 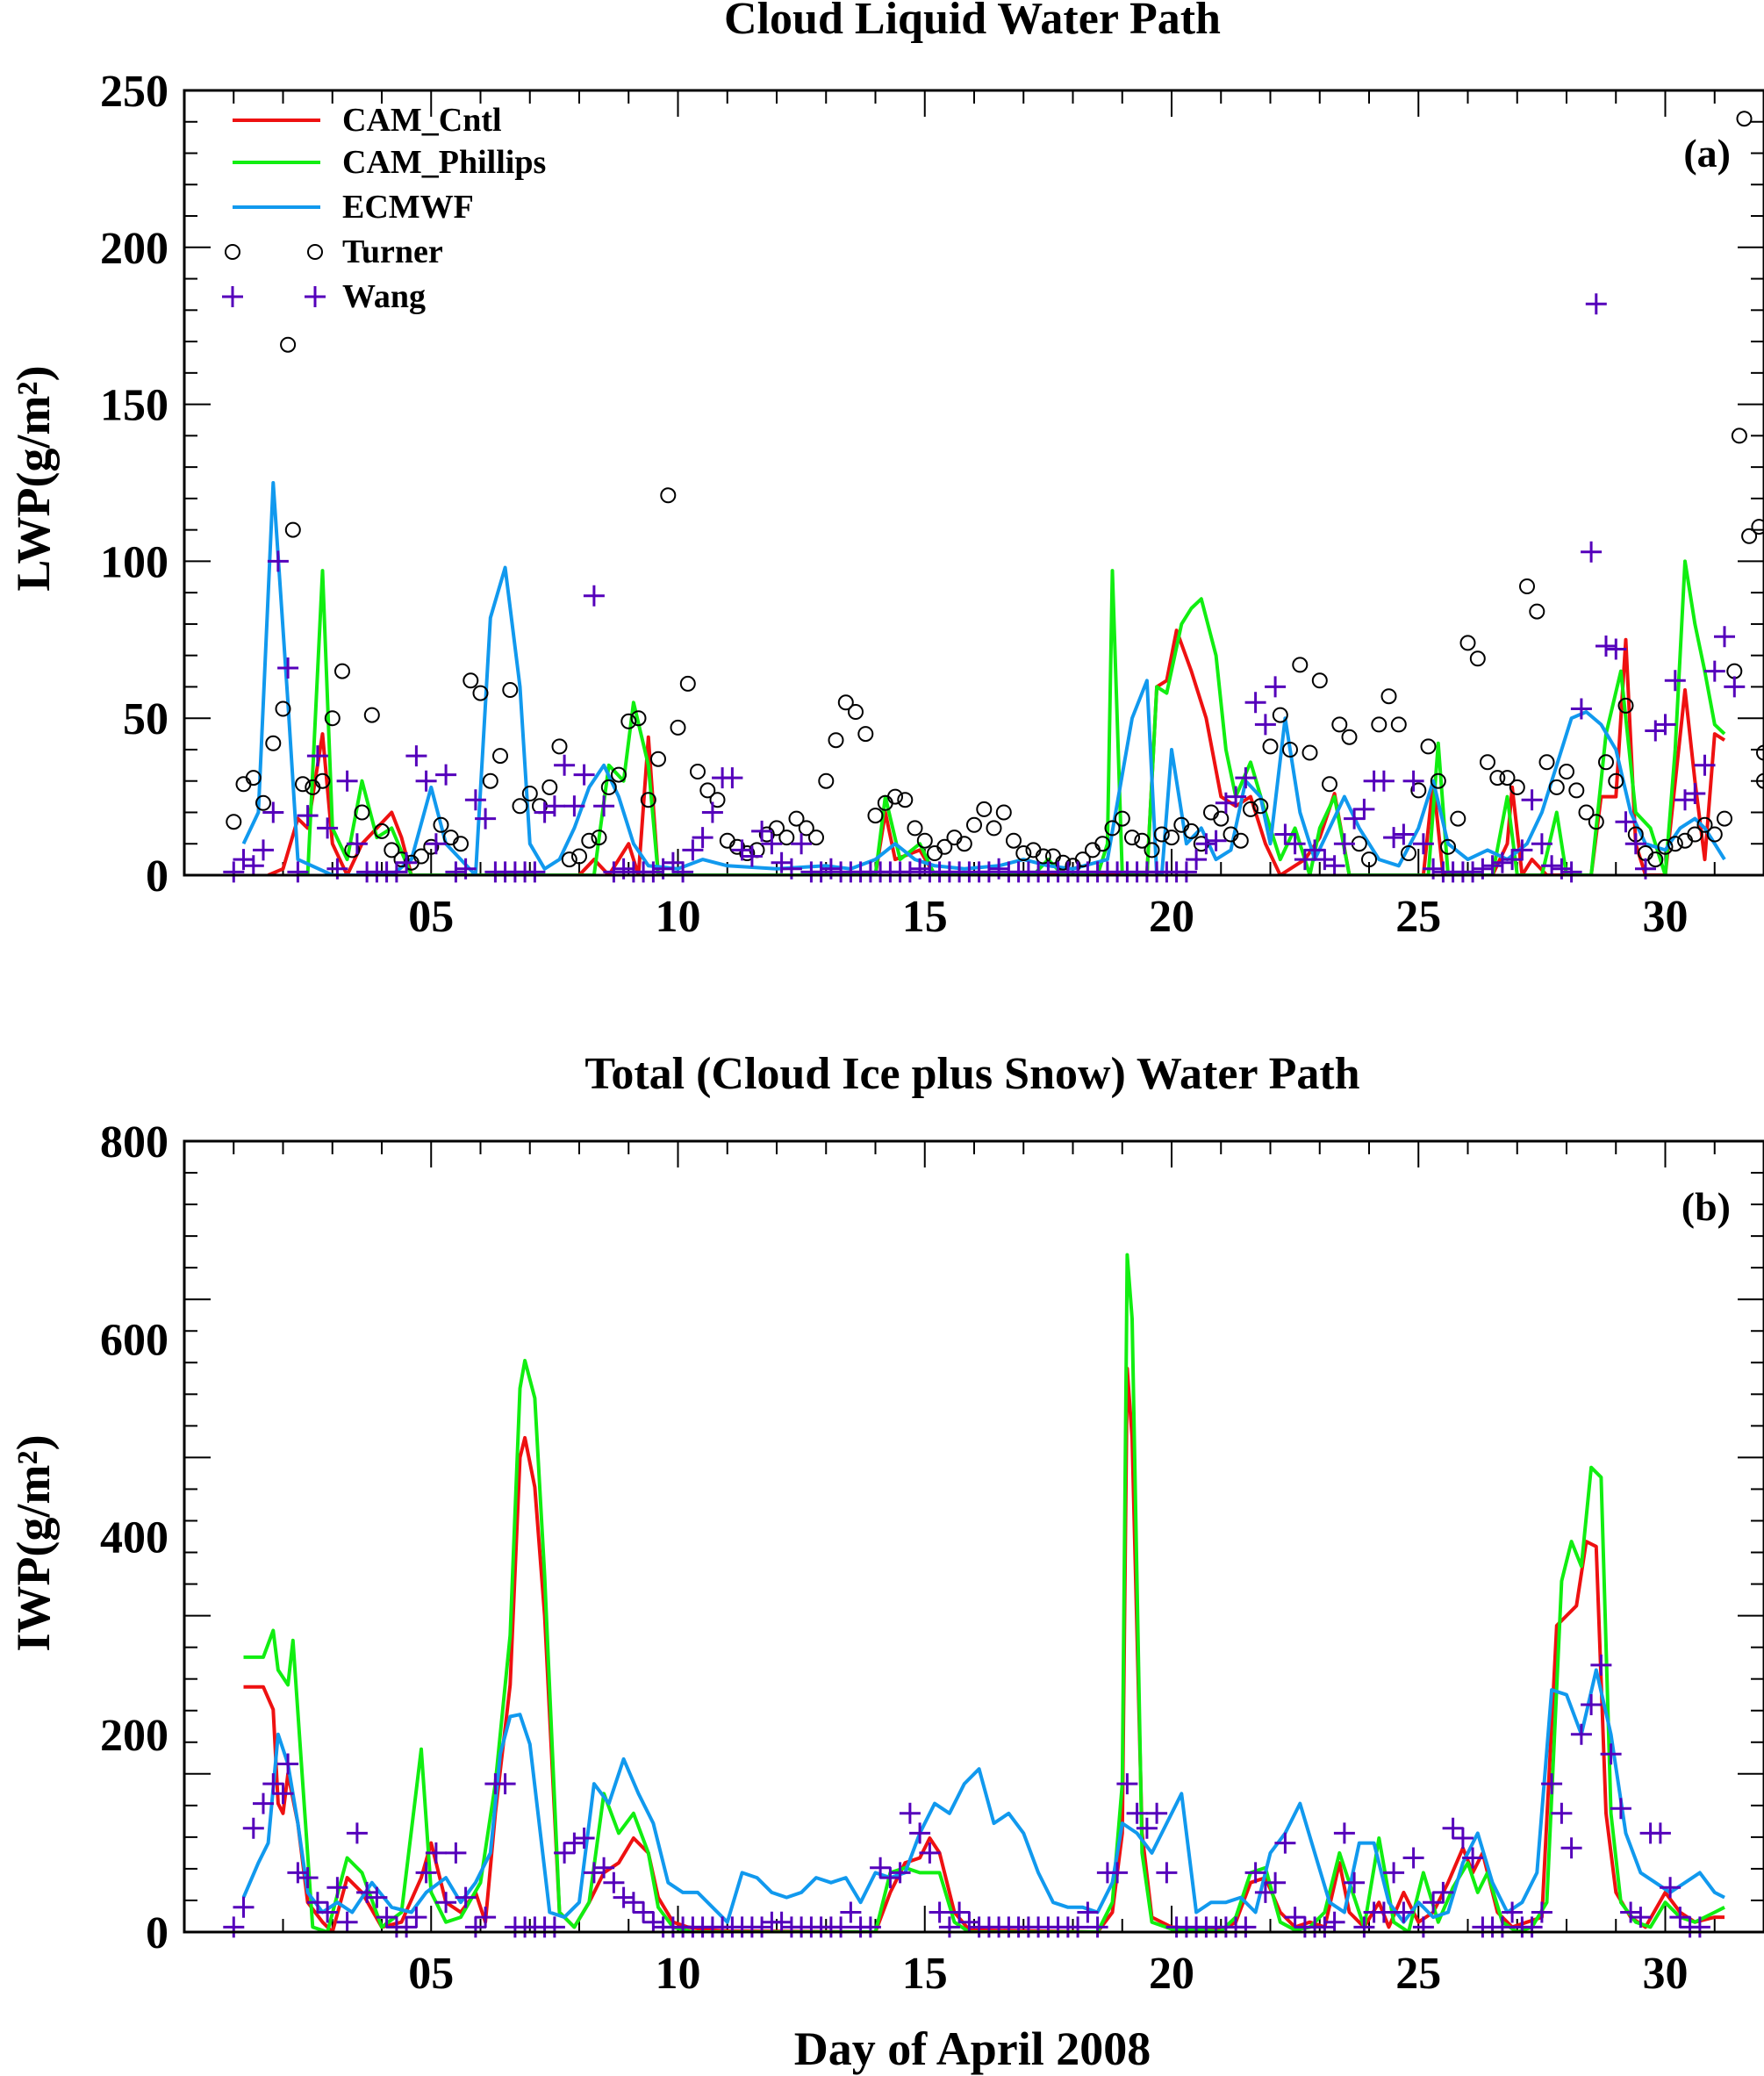 What do you see at coordinates (1666, 917) in the screenshot?
I see `x-tick-label: 30` at bounding box center [1666, 917].